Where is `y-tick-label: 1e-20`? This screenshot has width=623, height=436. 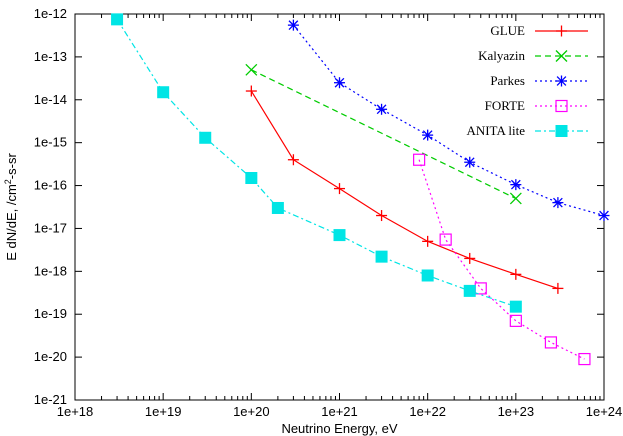
y-tick-label: 1e-20 is located at coordinates (50, 356).